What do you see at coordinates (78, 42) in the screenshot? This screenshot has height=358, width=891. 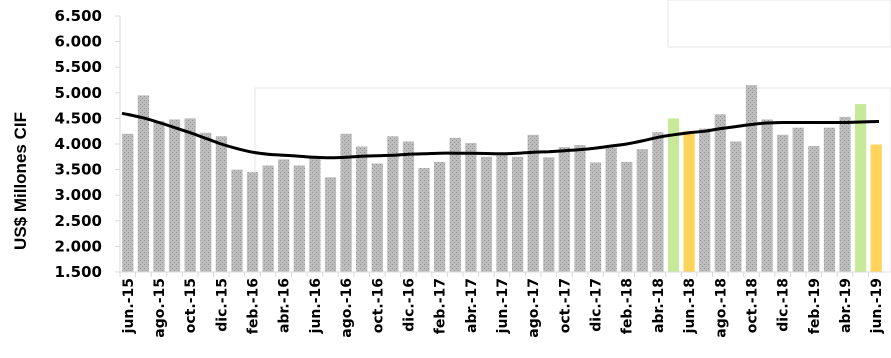 I see `y-tick-label: 6.000` at bounding box center [78, 42].